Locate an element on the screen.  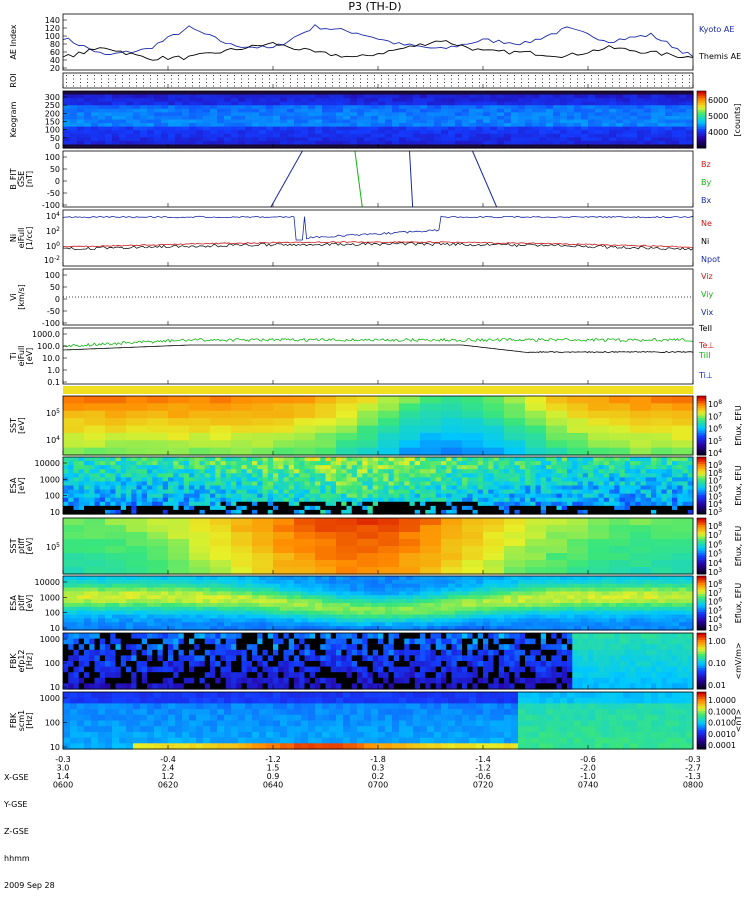
ni-npot is located at coordinates (378, 247).